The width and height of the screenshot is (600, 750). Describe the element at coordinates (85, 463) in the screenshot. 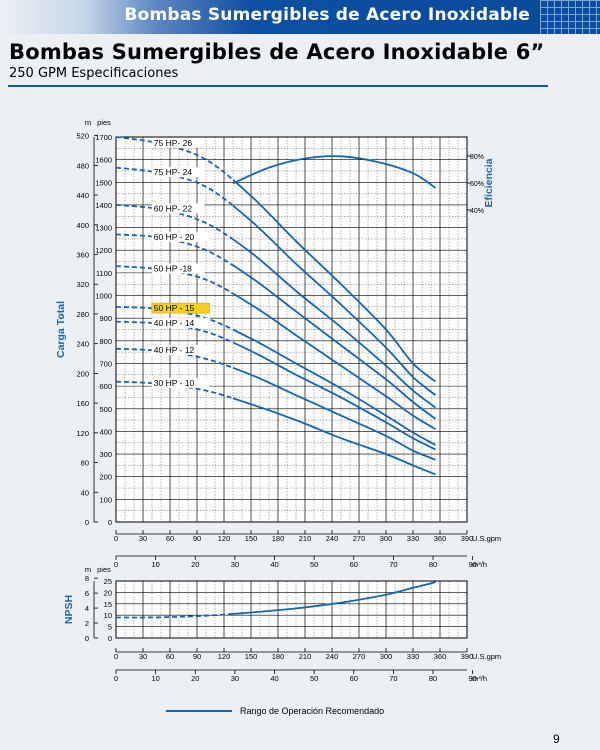

I see `y-tick-m: 80` at that location.